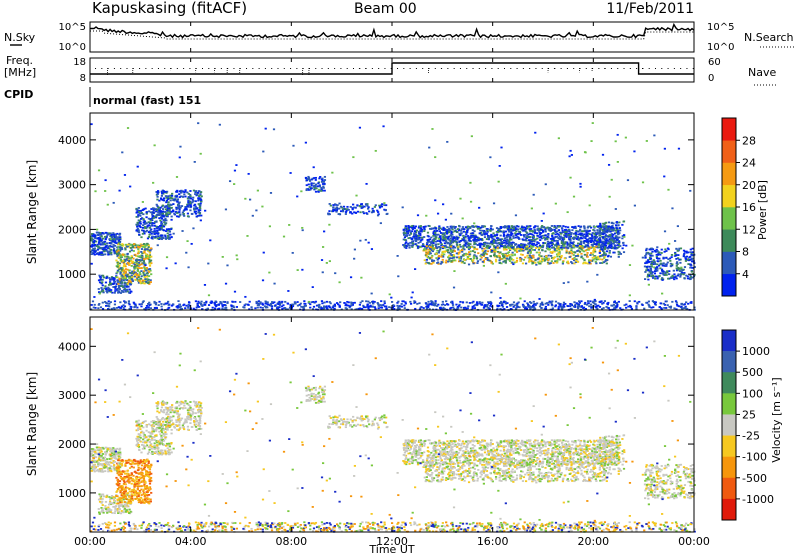  Describe the element at coordinates (650, 9) in the screenshot. I see `date-title: 11/Feb/2011` at that location.